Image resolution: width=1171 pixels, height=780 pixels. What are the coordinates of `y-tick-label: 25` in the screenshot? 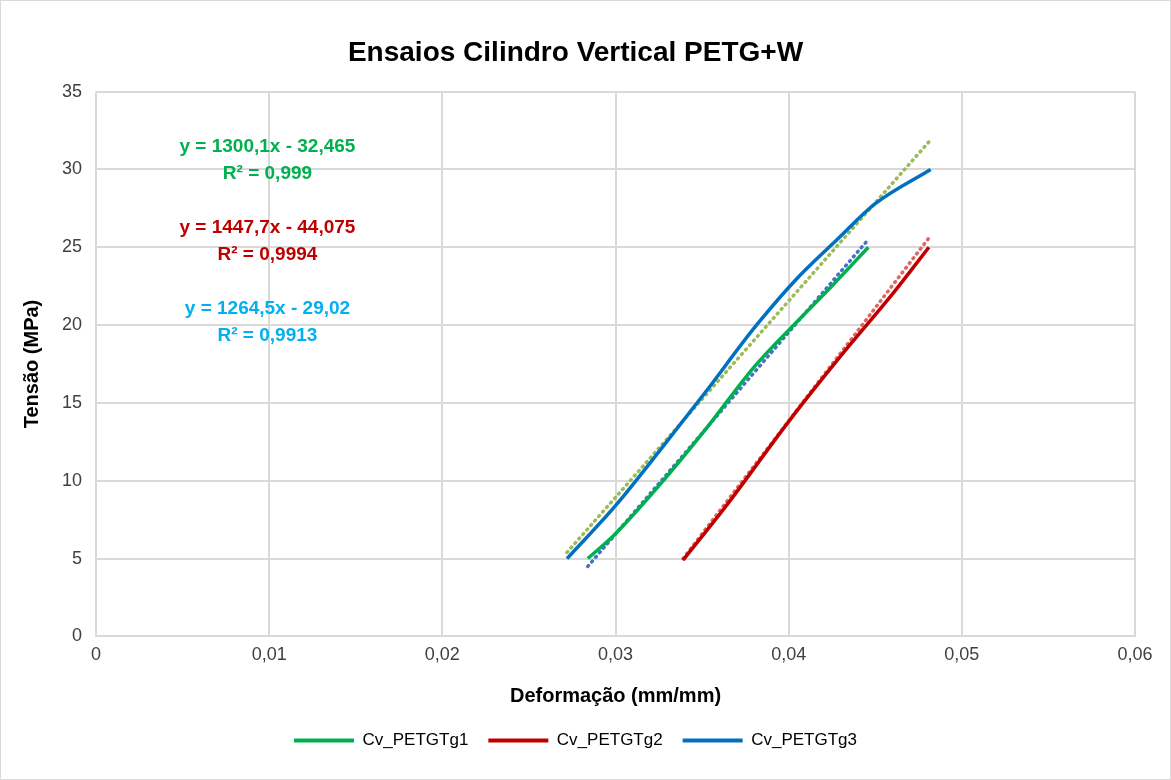 It's located at (72, 246).